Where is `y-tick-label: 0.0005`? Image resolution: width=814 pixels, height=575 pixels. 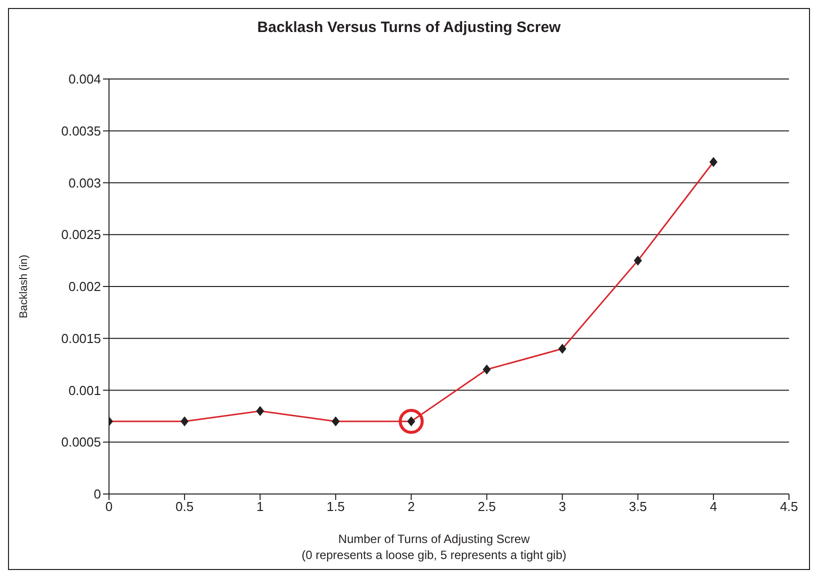
y-tick-label: 0.0005 is located at coordinates (81, 442).